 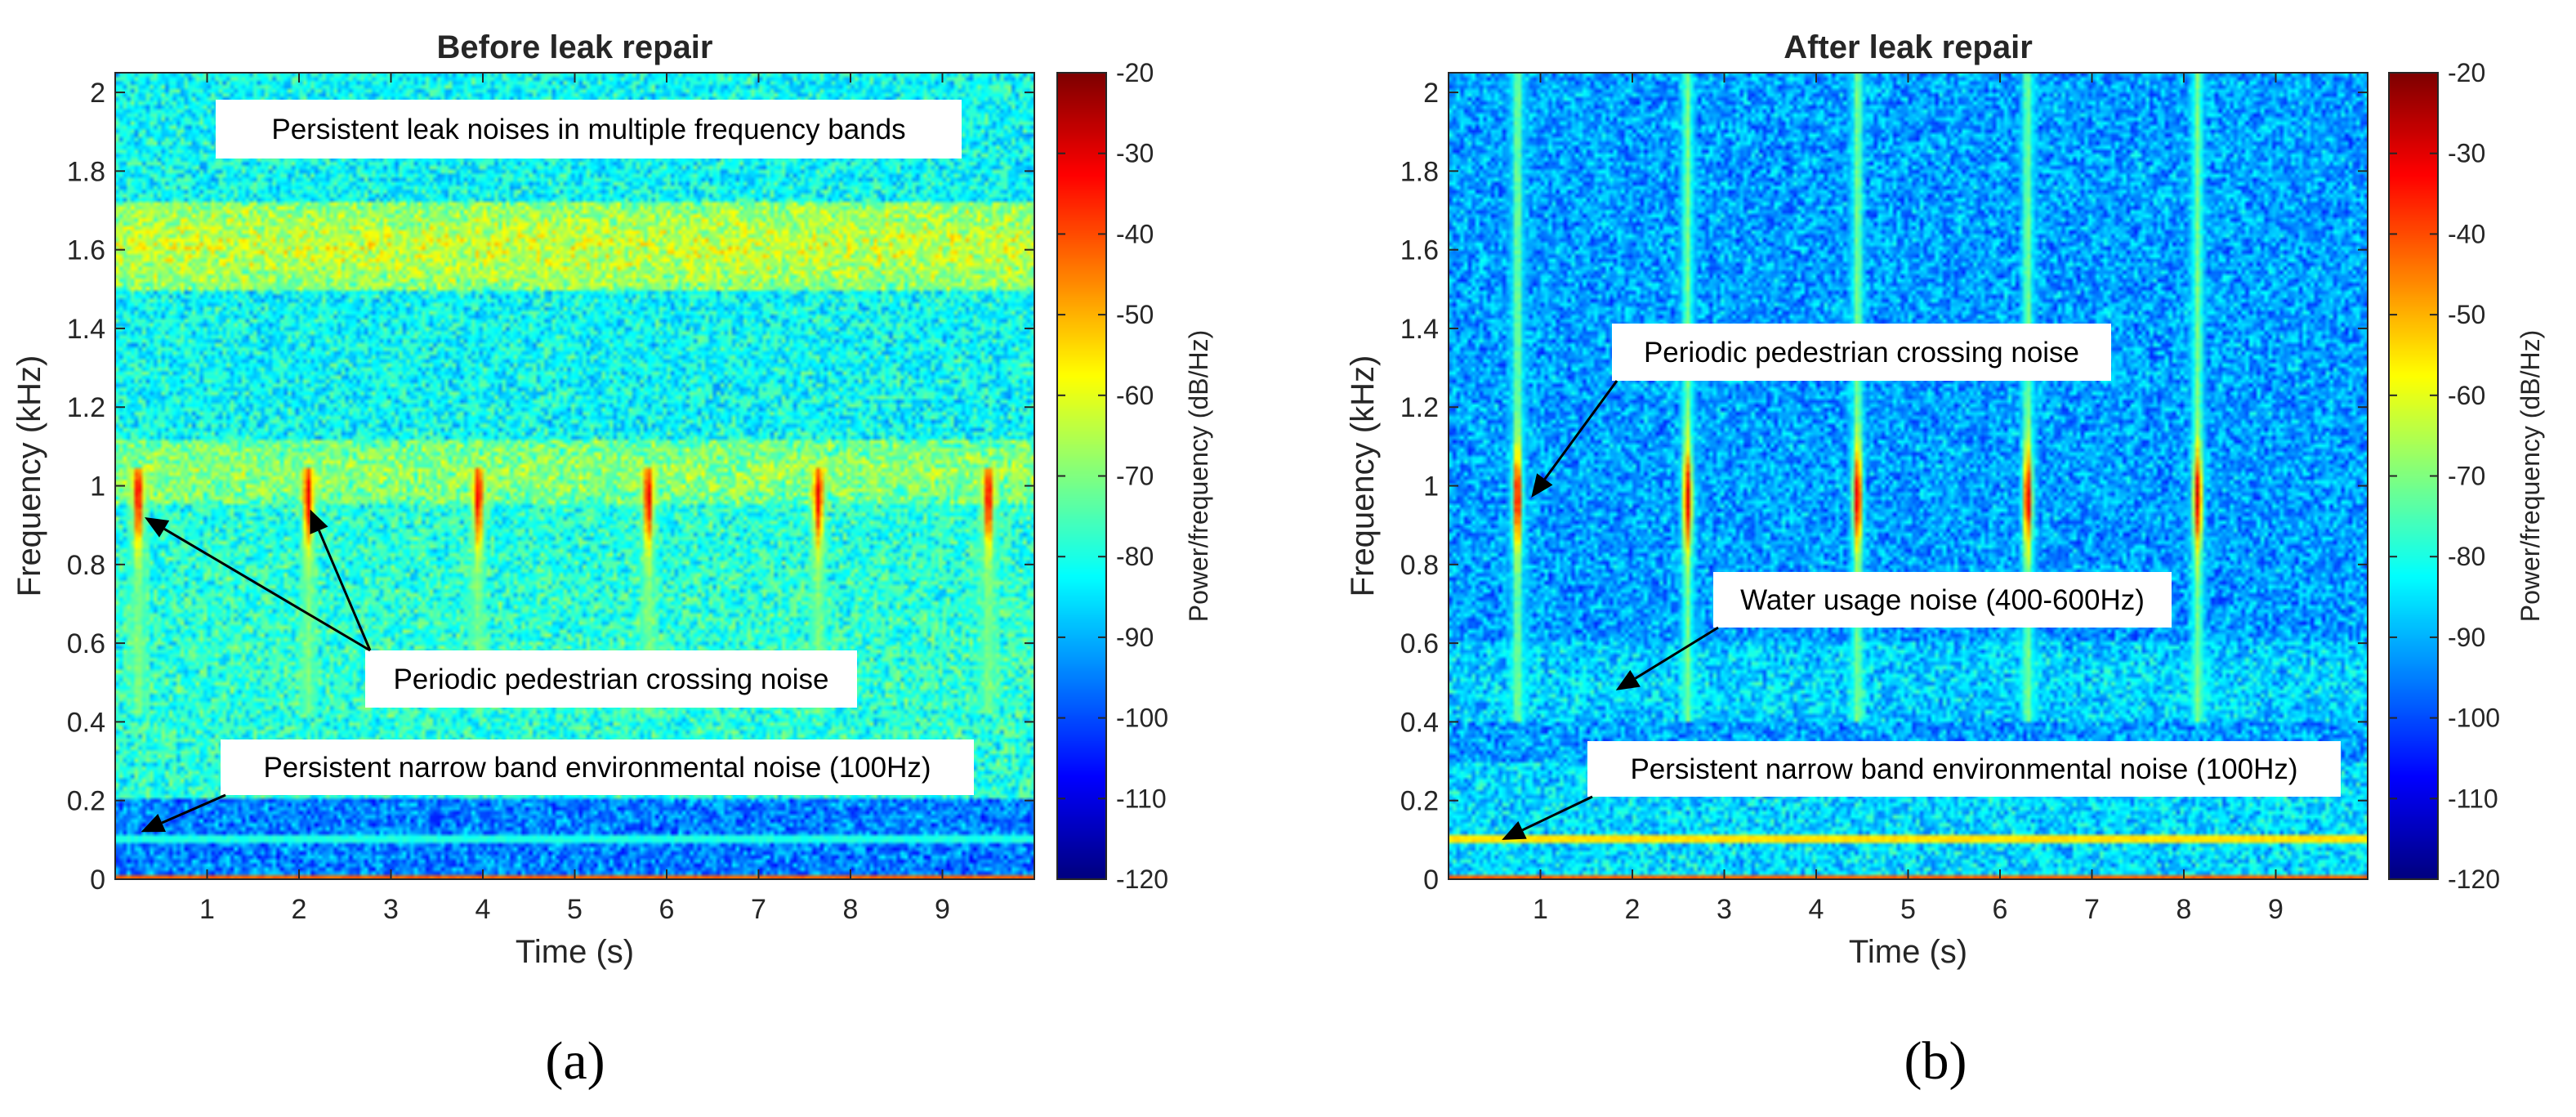 What do you see at coordinates (1909, 47) in the screenshot?
I see `chart-title: After leak repair` at bounding box center [1909, 47].